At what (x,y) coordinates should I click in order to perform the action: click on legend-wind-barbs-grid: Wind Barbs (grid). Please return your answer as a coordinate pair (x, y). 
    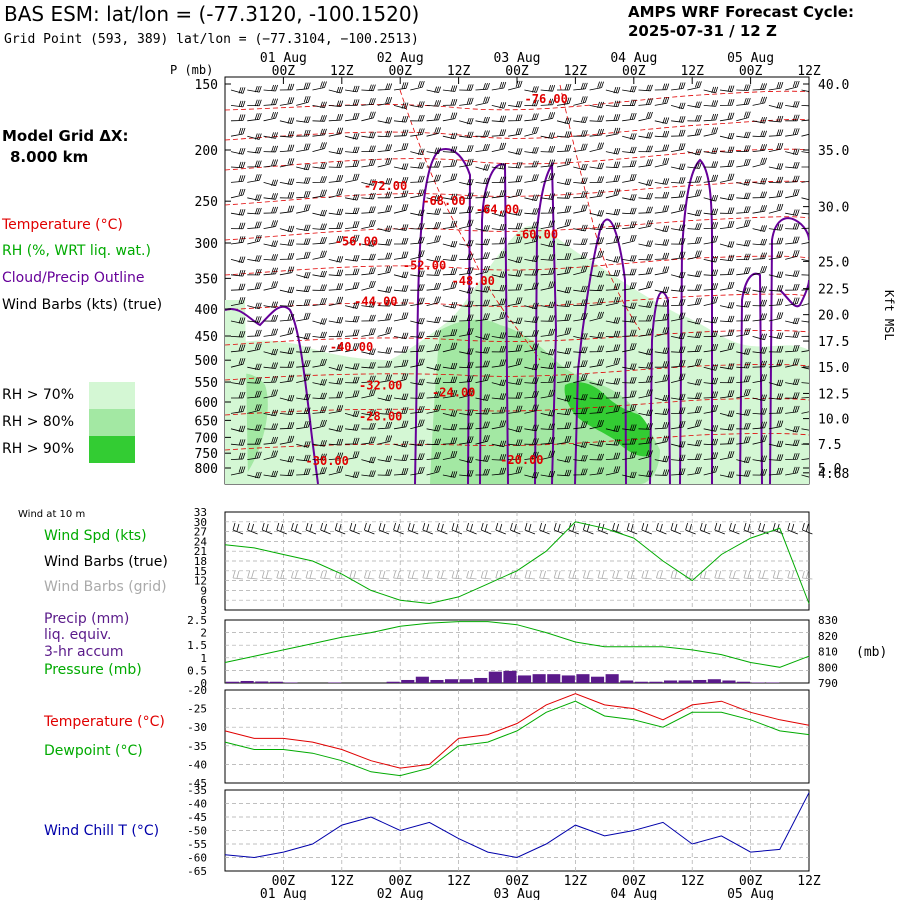
    Looking at the image, I should click on (105, 587).